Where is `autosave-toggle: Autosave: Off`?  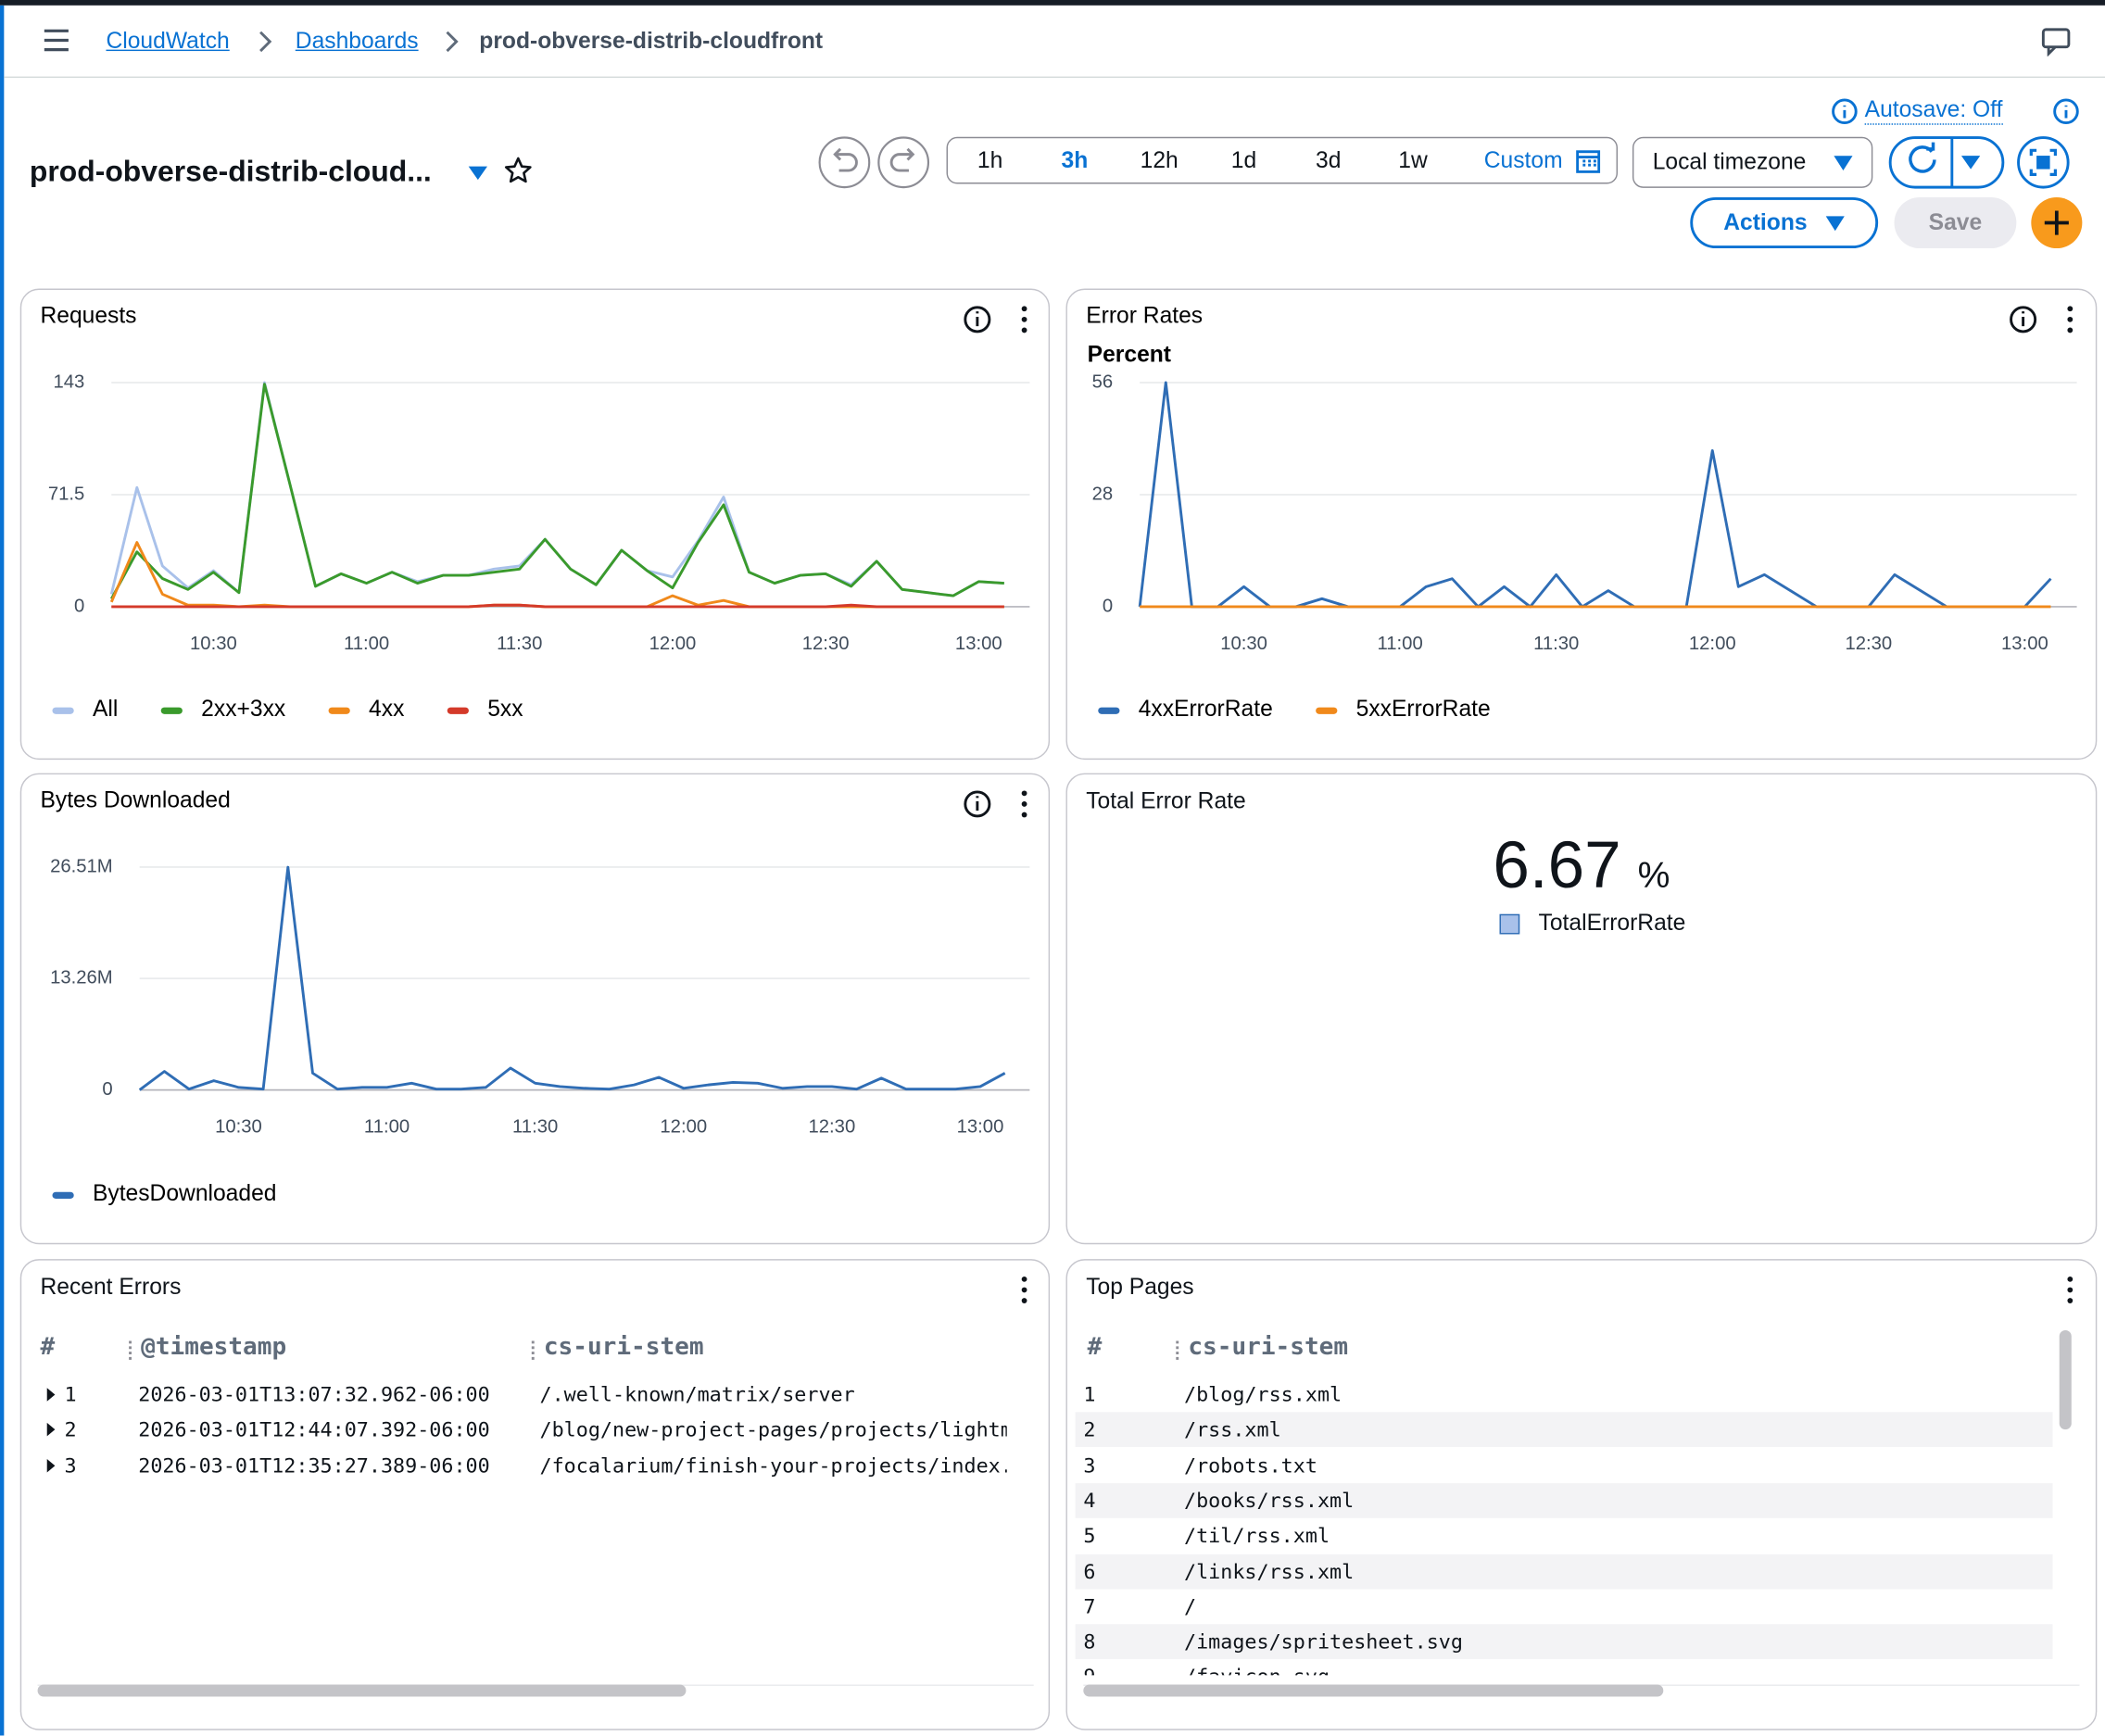 autosave-toggle: Autosave: Off is located at coordinates (1933, 110).